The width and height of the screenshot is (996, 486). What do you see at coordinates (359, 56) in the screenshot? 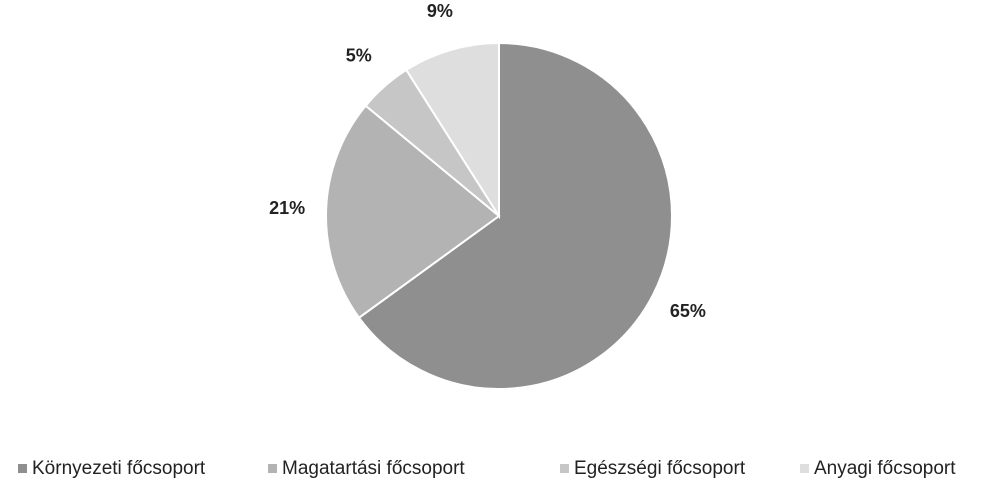
I see `data-label: 5%` at bounding box center [359, 56].